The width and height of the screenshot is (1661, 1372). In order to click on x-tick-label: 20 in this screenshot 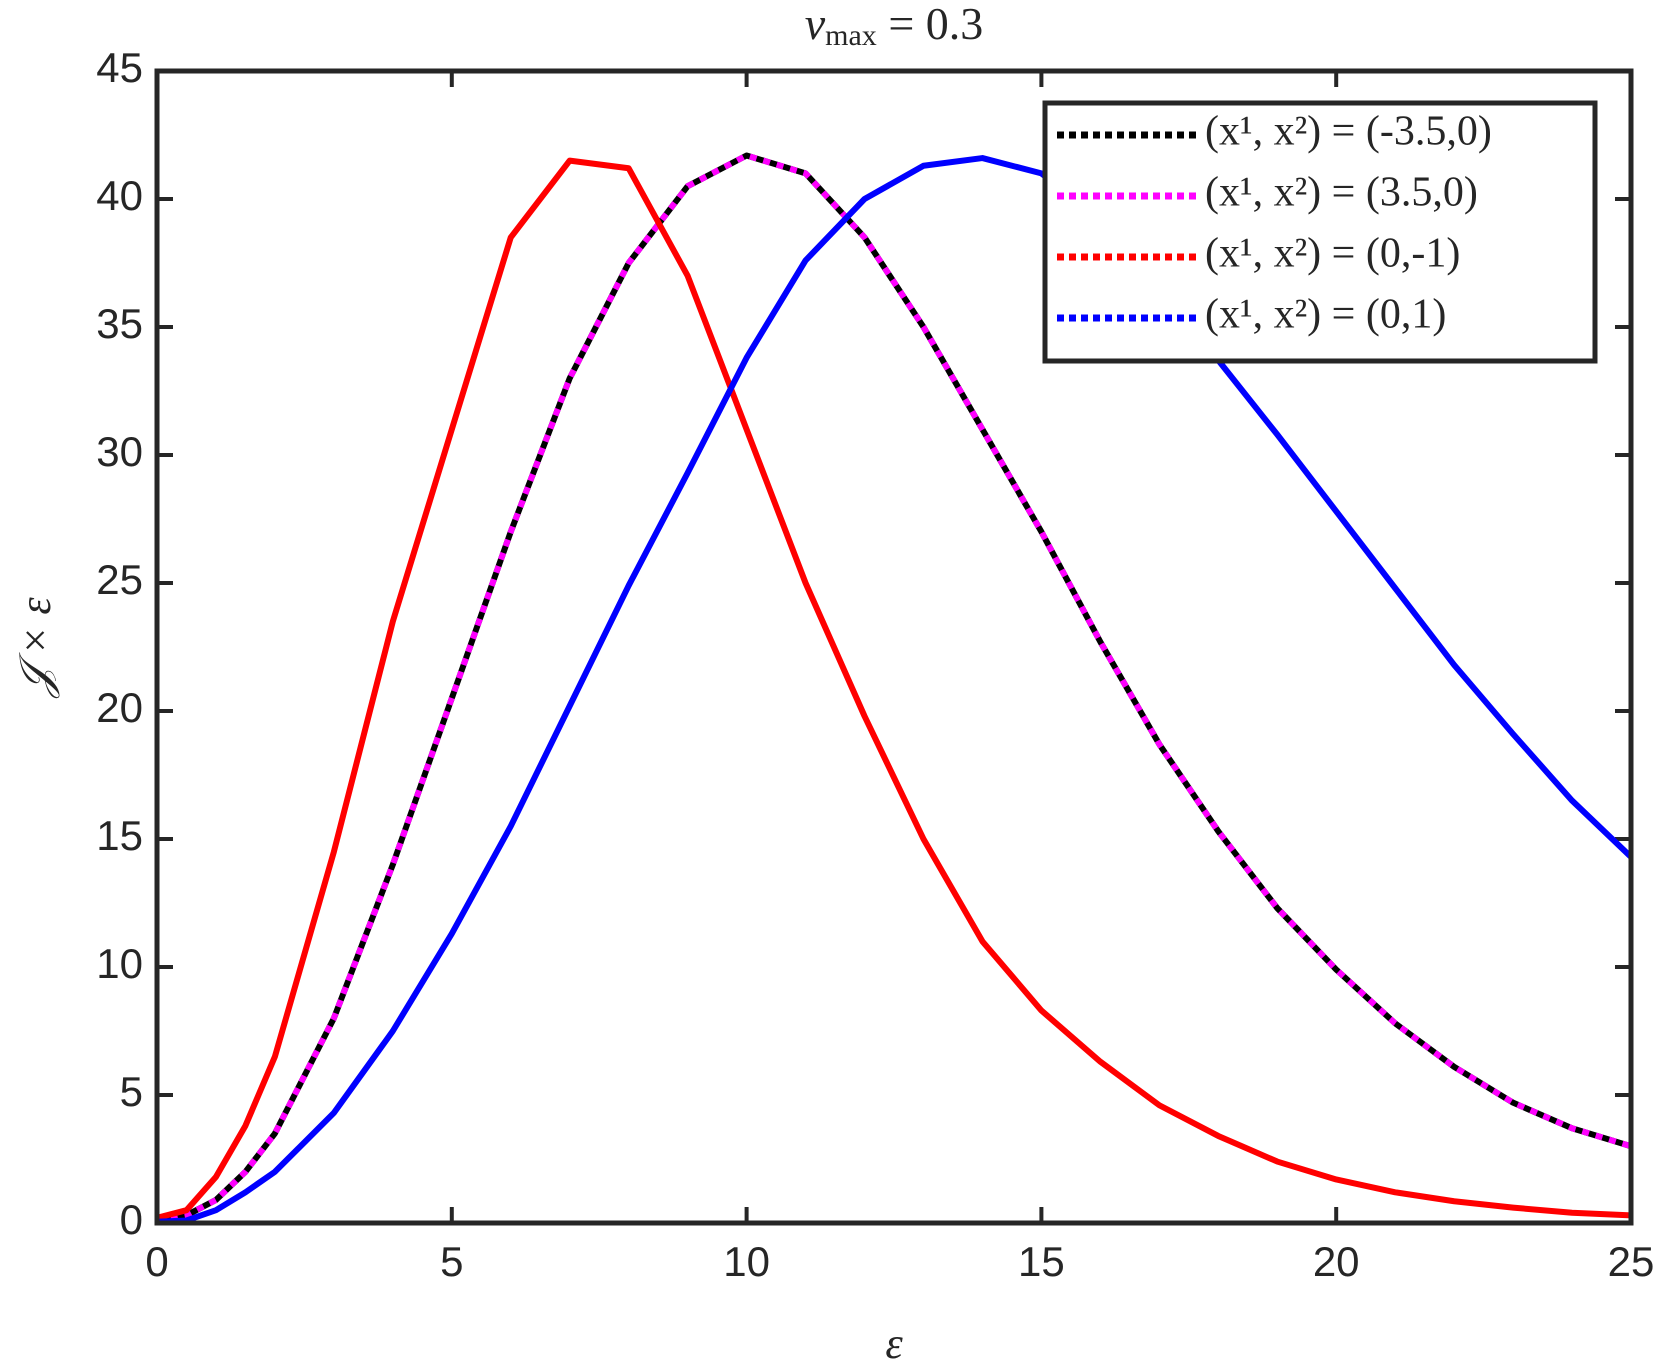, I will do `click(1336, 1261)`.